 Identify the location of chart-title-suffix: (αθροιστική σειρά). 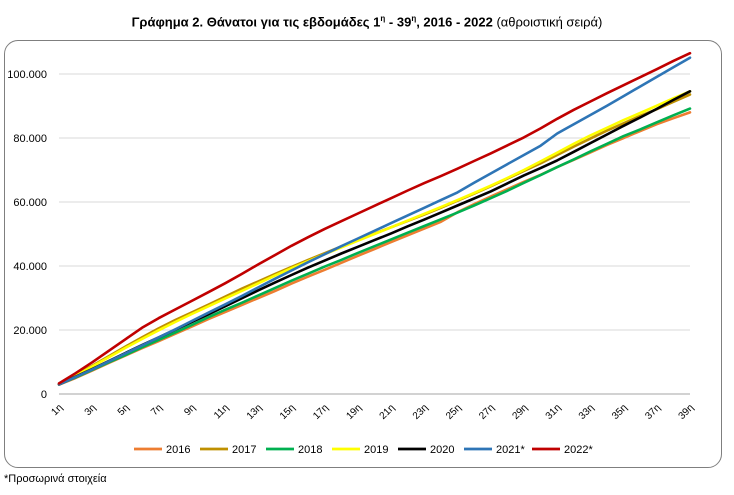
(547, 22).